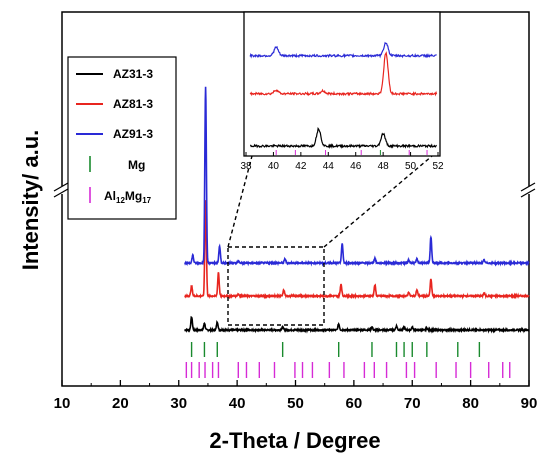  Describe the element at coordinates (356, 166) in the screenshot. I see `inset-x-tick-label-46: 46` at that location.